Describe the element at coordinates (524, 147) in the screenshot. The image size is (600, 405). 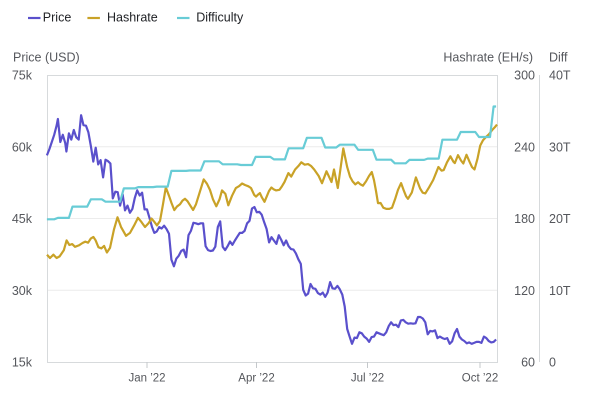
I see `svg-text: 240` at that location.